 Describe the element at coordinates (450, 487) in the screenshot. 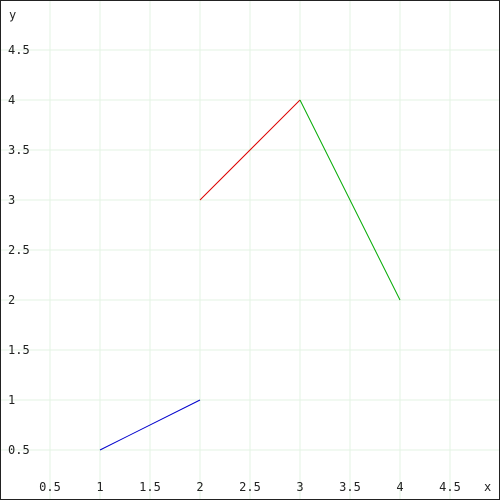

I see `x-tick-label: 4.5` at that location.